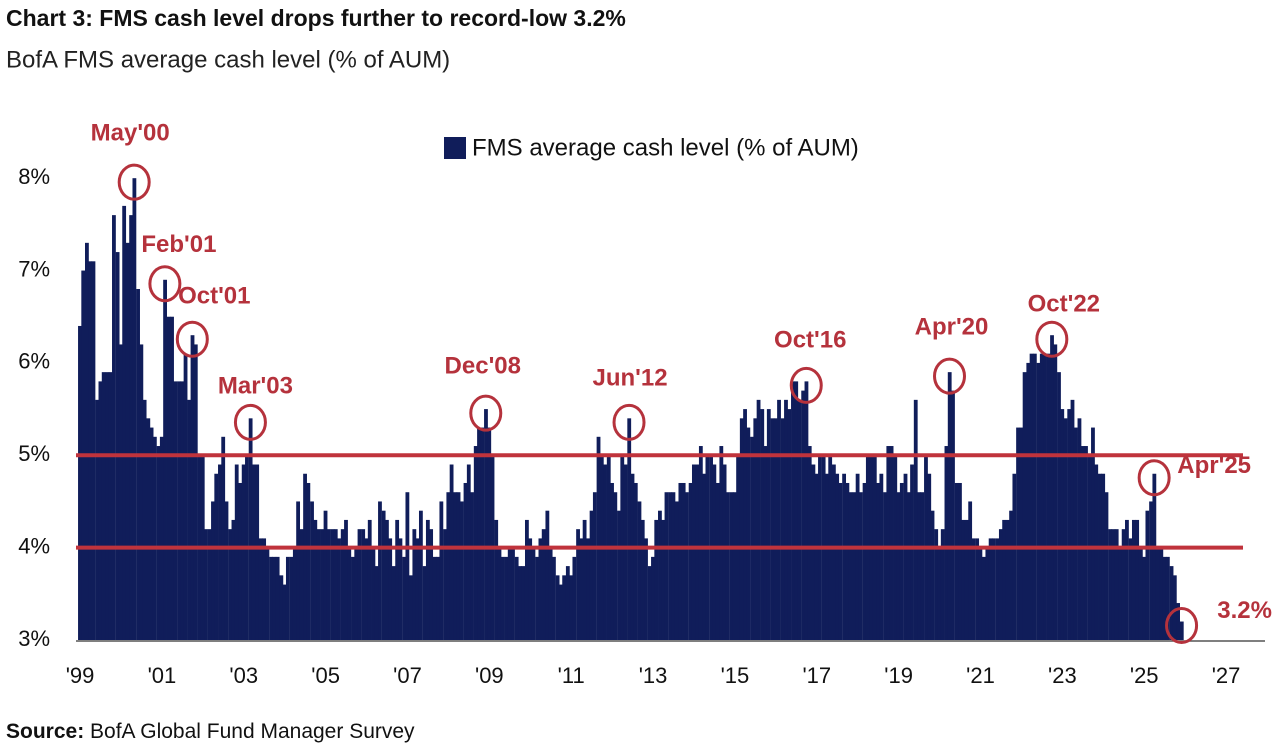 The image size is (1280, 750). Describe the element at coordinates (980, 675) in the screenshot. I see `x-tick-label: '21` at that location.